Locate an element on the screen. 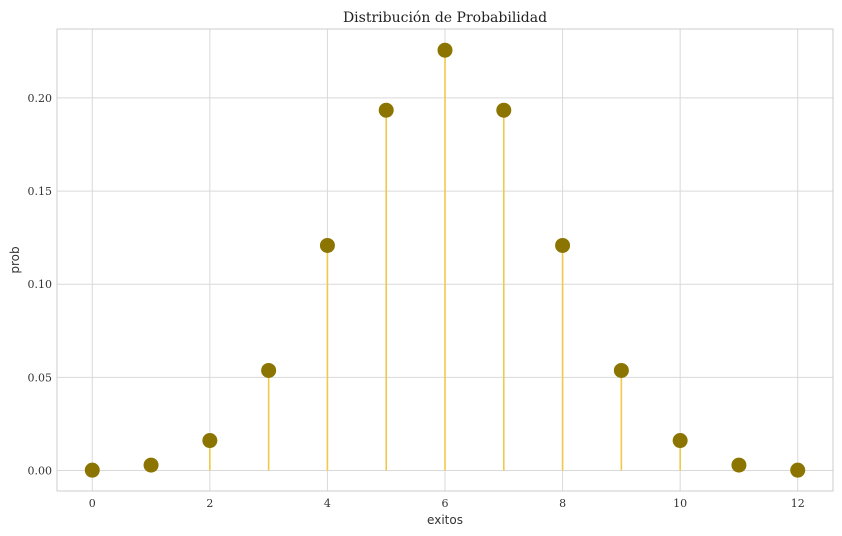  x-tick-label: 10 is located at coordinates (680, 503).